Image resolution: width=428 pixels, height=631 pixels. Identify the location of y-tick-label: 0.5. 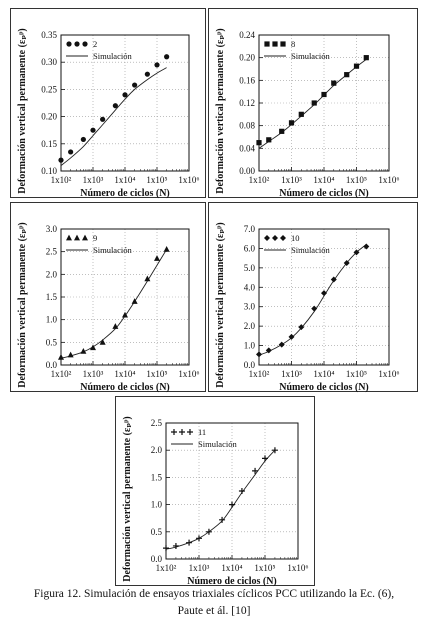
(52, 342).